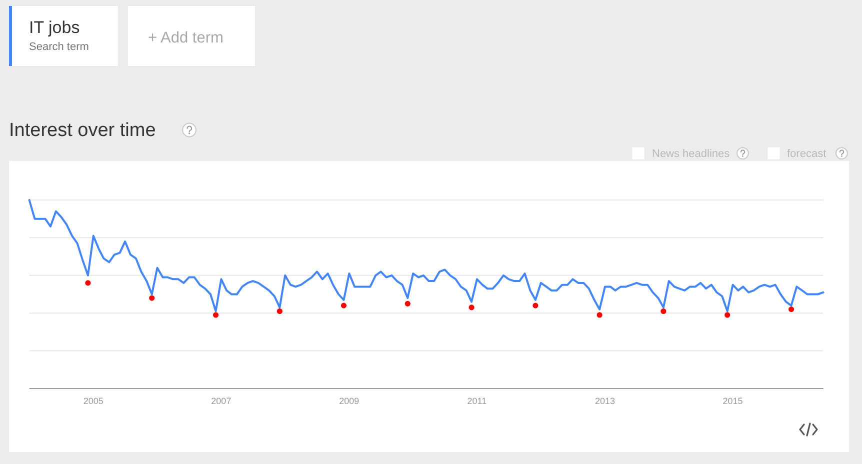 This screenshot has width=862, height=464. Describe the element at coordinates (477, 401) in the screenshot. I see `x-tick-label: 2011` at that location.